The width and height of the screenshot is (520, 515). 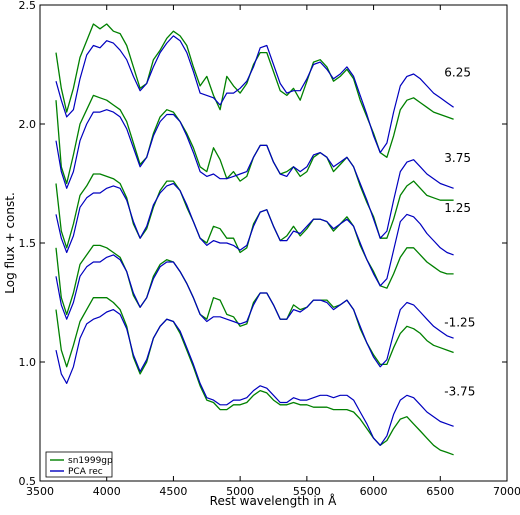 What do you see at coordinates (307, 491) in the screenshot?
I see `x-tick-label: 5500` at bounding box center [307, 491].